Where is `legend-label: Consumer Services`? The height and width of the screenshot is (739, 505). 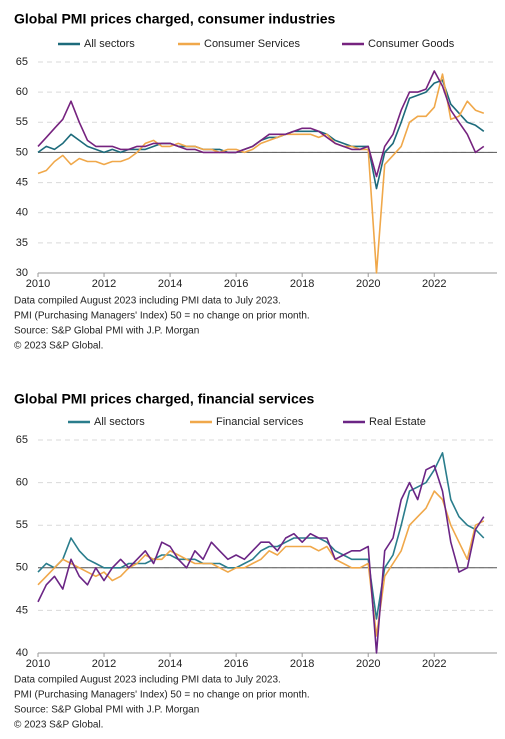 legend-label: Consumer Services is located at coordinates (252, 44).